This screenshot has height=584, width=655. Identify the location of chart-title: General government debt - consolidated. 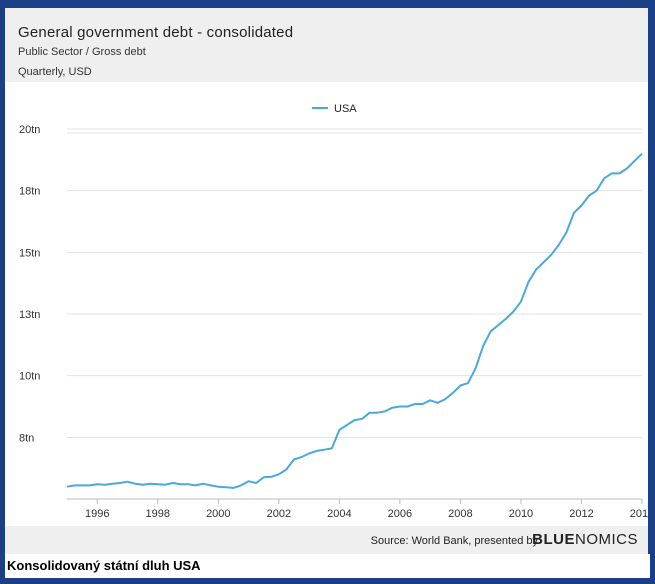
(156, 32).